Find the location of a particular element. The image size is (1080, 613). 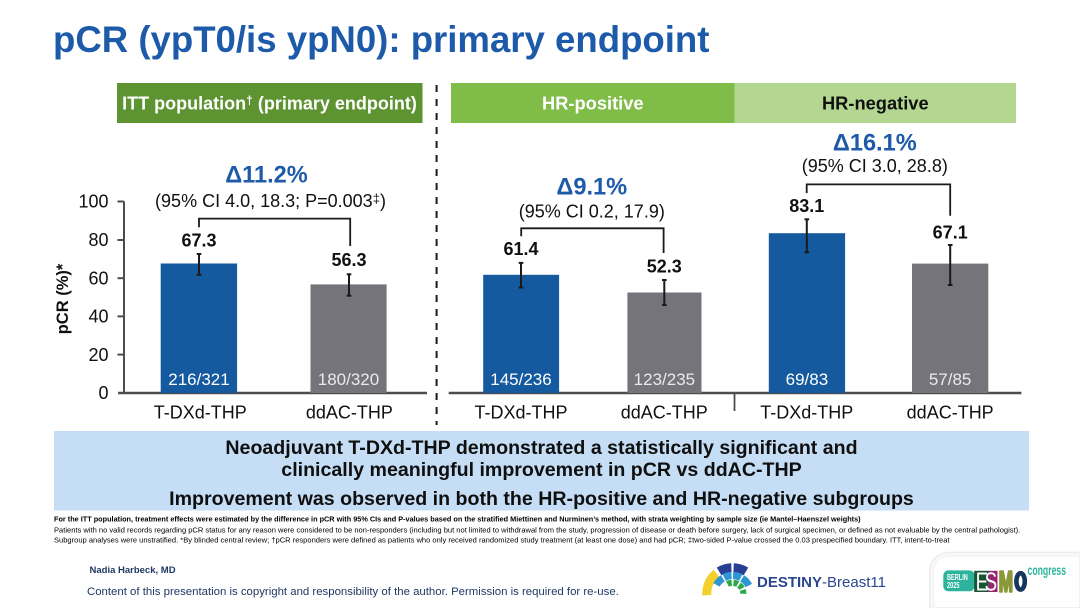

svg-text: 67.1 is located at coordinates (950, 232).